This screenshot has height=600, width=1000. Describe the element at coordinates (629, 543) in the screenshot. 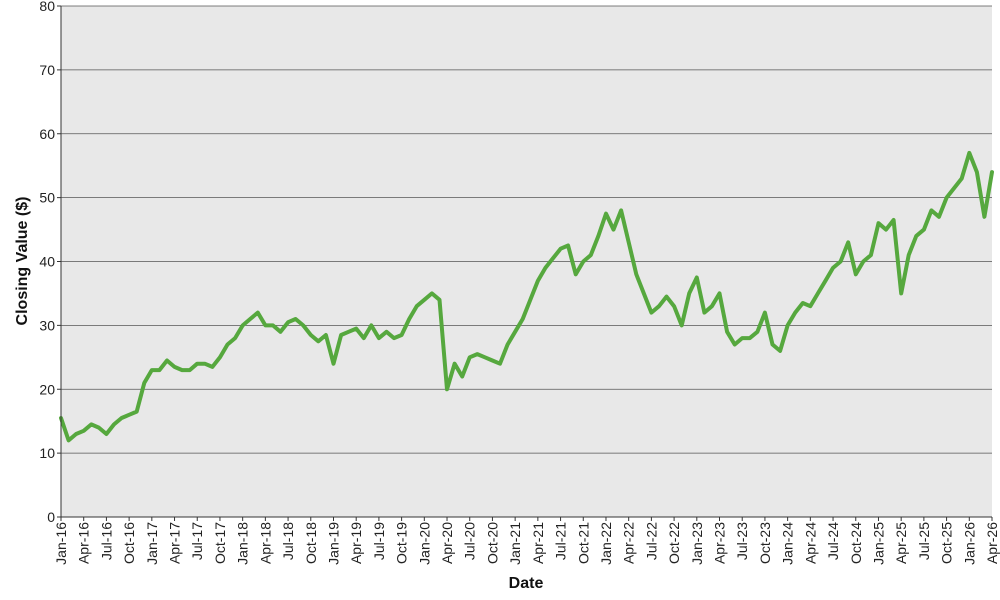

I see `x-tick-label: Apr-22` at that location.